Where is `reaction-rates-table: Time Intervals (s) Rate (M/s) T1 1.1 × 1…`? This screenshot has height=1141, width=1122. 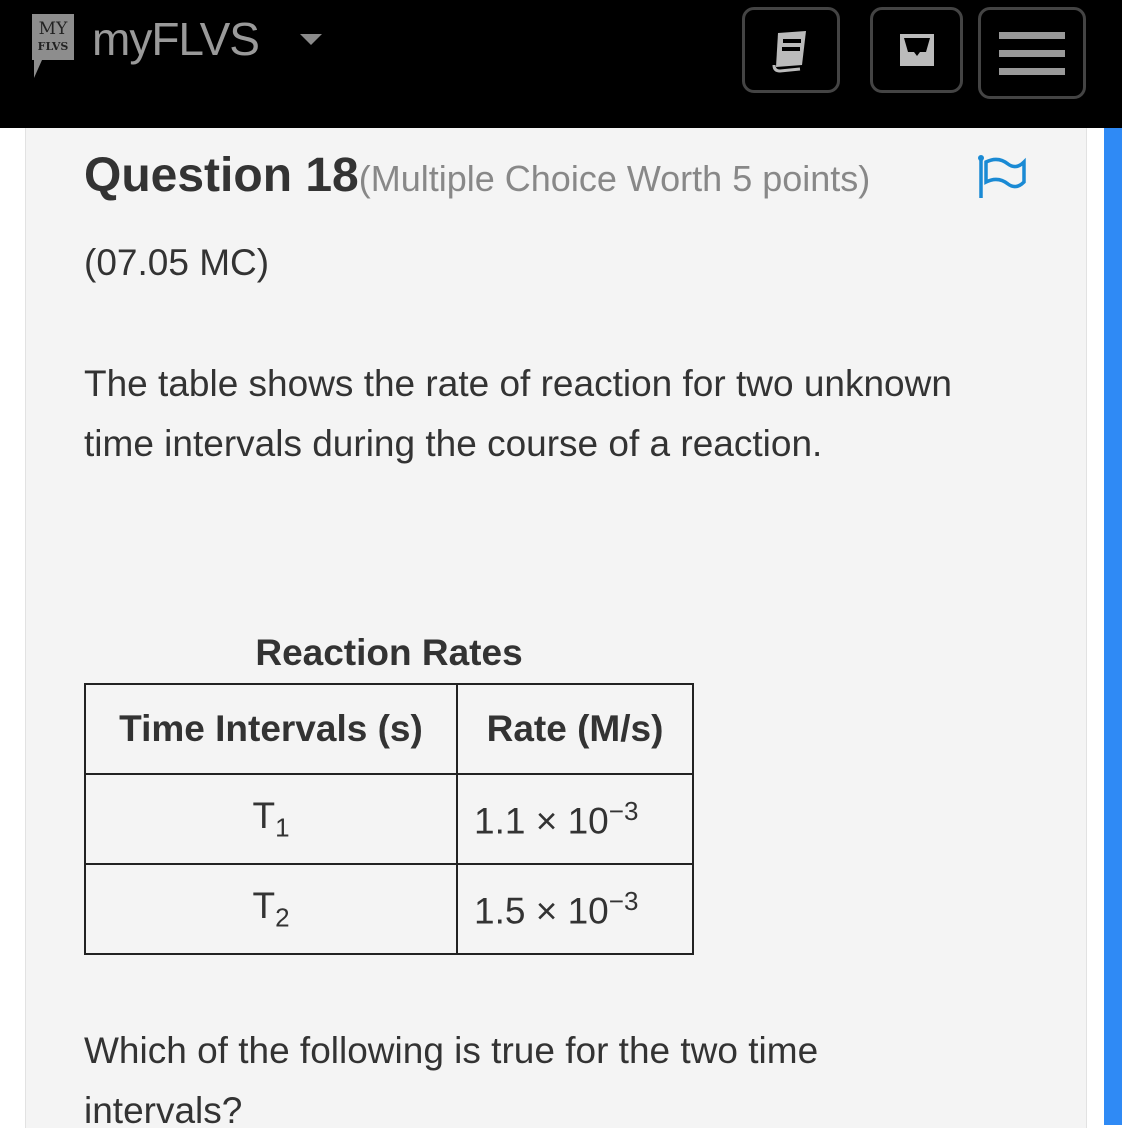 reaction-rates-table: Time Intervals (s) Rate (M/s) T1 1.1 × 1… is located at coordinates (389, 819).